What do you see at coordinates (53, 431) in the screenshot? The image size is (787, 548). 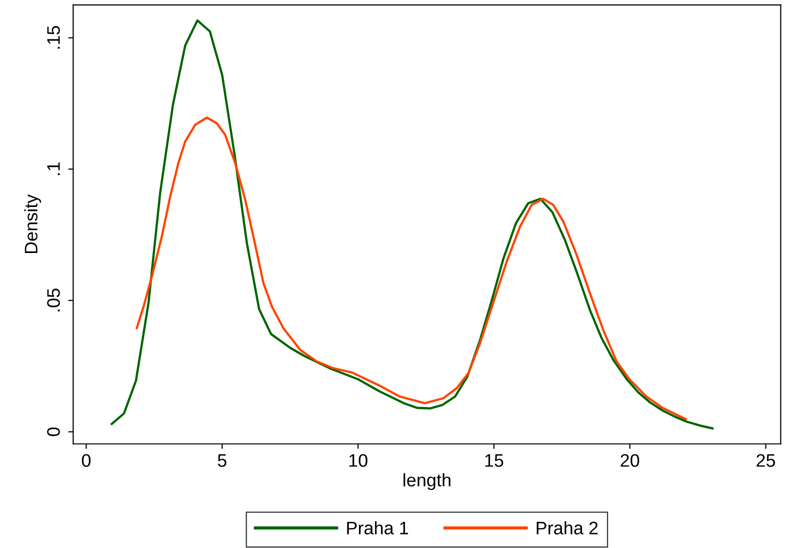 I see `y-tick-label: 0` at bounding box center [53, 431].